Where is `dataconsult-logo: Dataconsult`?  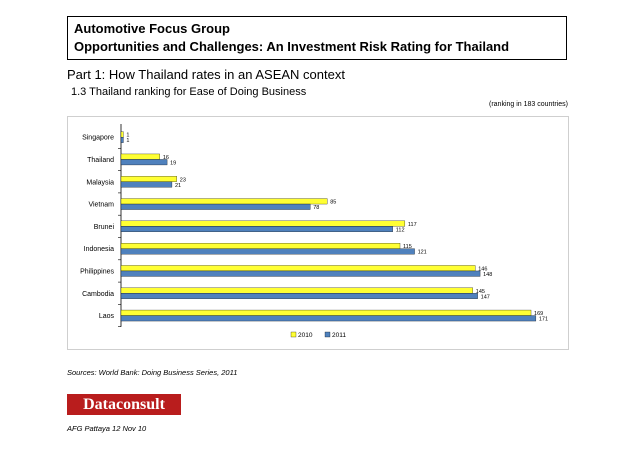 dataconsult-logo: Dataconsult is located at coordinates (124, 404).